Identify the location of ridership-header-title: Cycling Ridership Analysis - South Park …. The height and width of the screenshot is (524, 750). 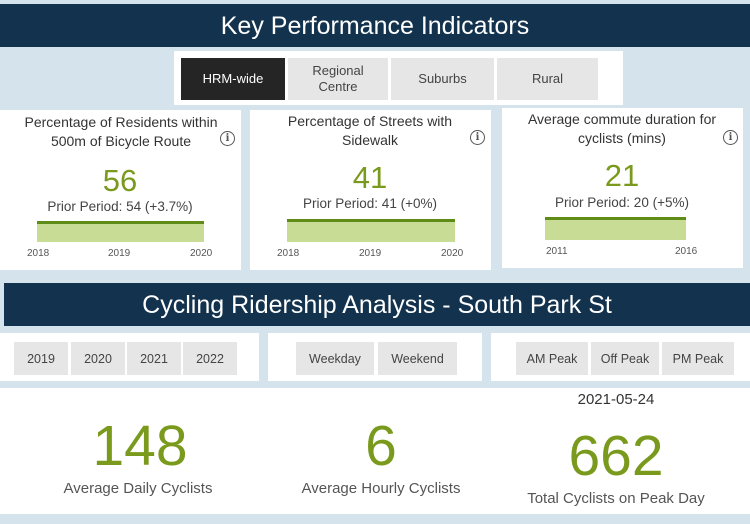
(377, 305).